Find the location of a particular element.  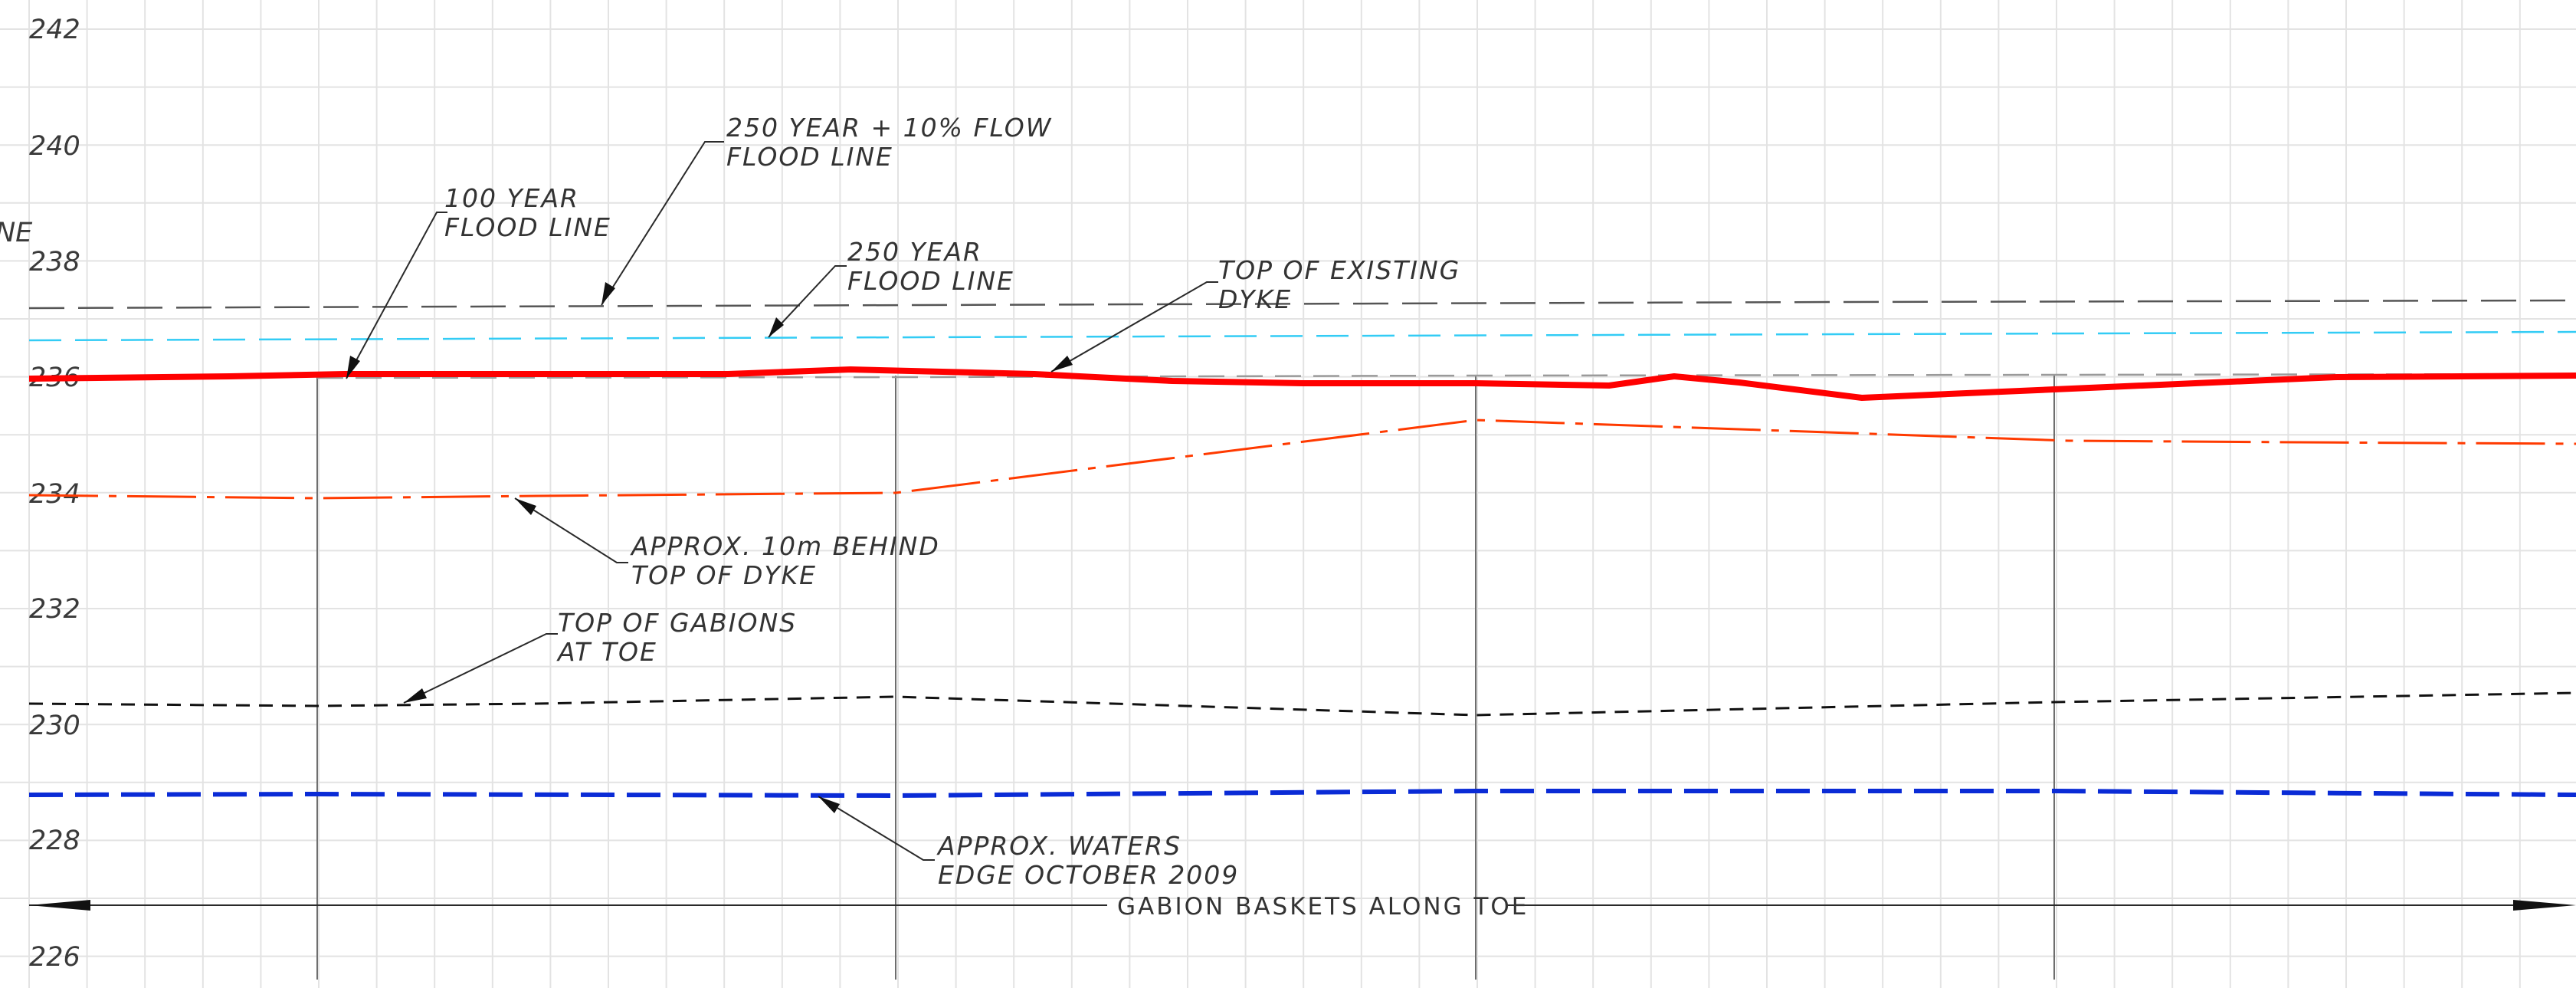

approx-waters-edge-october-2009 is located at coordinates (1302, 794).